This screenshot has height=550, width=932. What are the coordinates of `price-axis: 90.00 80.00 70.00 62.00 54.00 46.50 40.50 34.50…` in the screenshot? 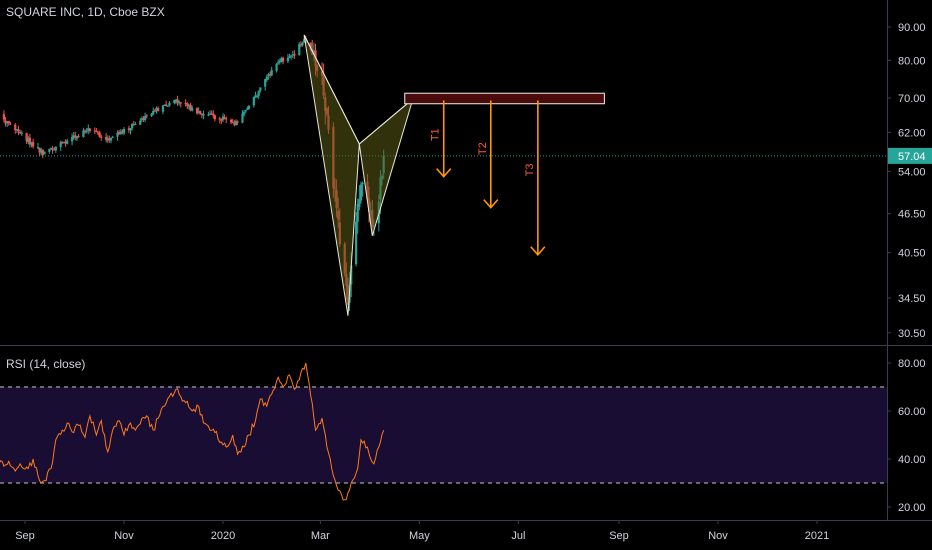 It's located at (906, 181).